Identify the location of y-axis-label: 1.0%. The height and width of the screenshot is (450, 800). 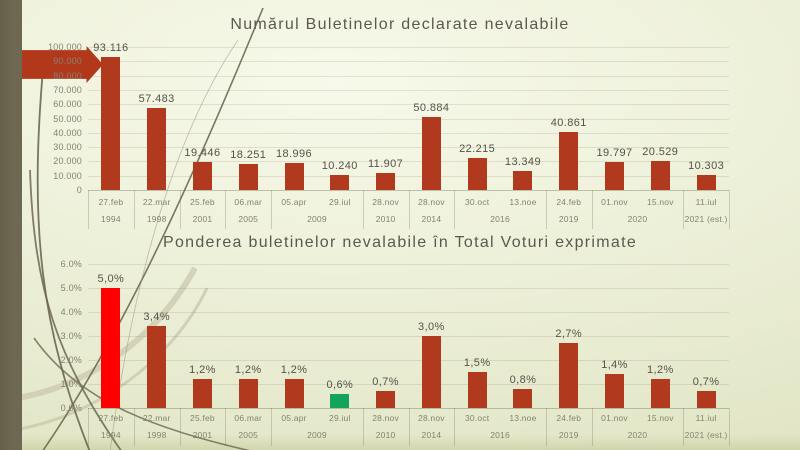
(71, 384).